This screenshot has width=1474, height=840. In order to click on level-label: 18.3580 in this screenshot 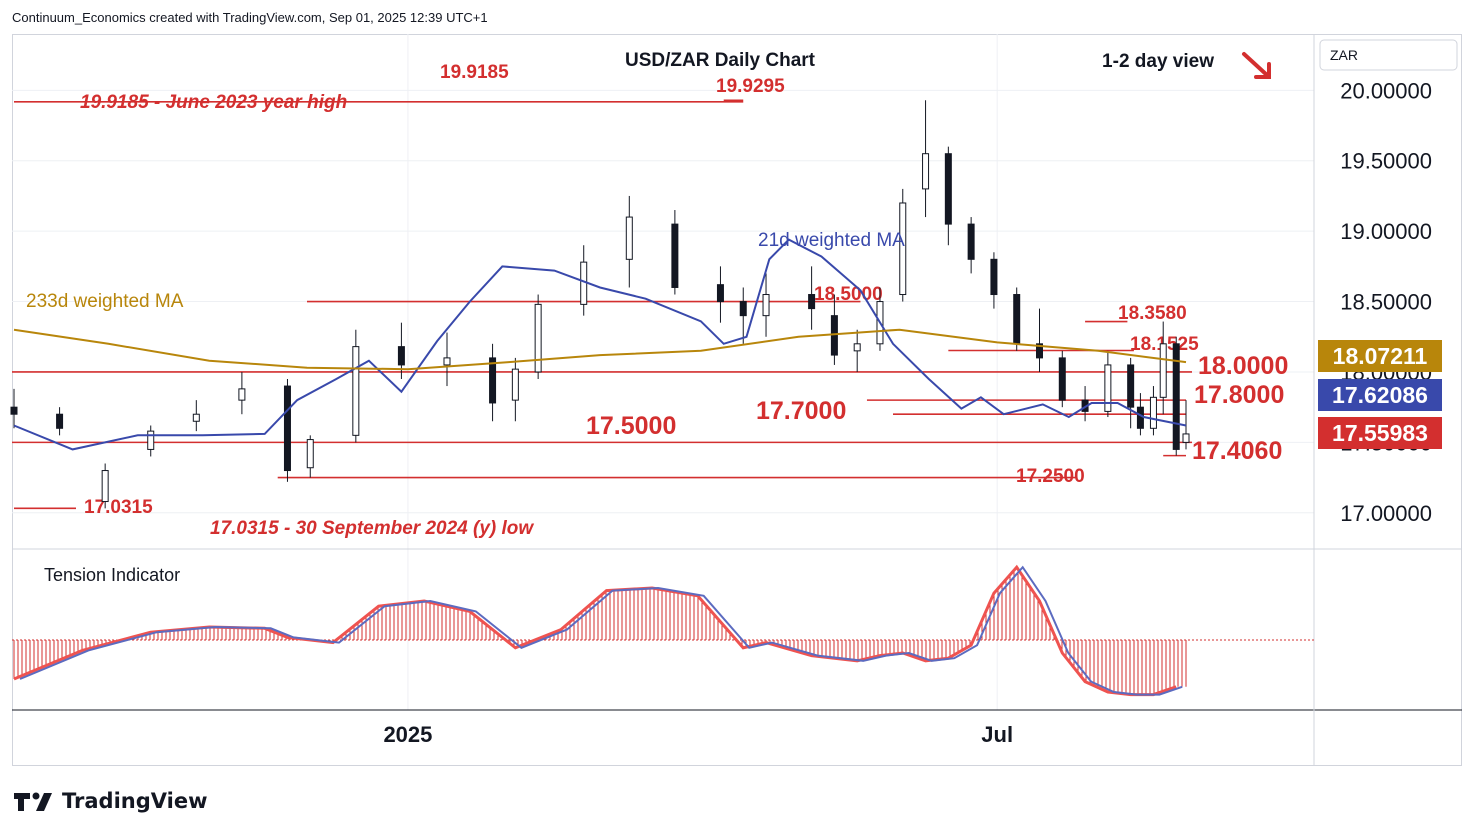, I will do `click(1152, 313)`.